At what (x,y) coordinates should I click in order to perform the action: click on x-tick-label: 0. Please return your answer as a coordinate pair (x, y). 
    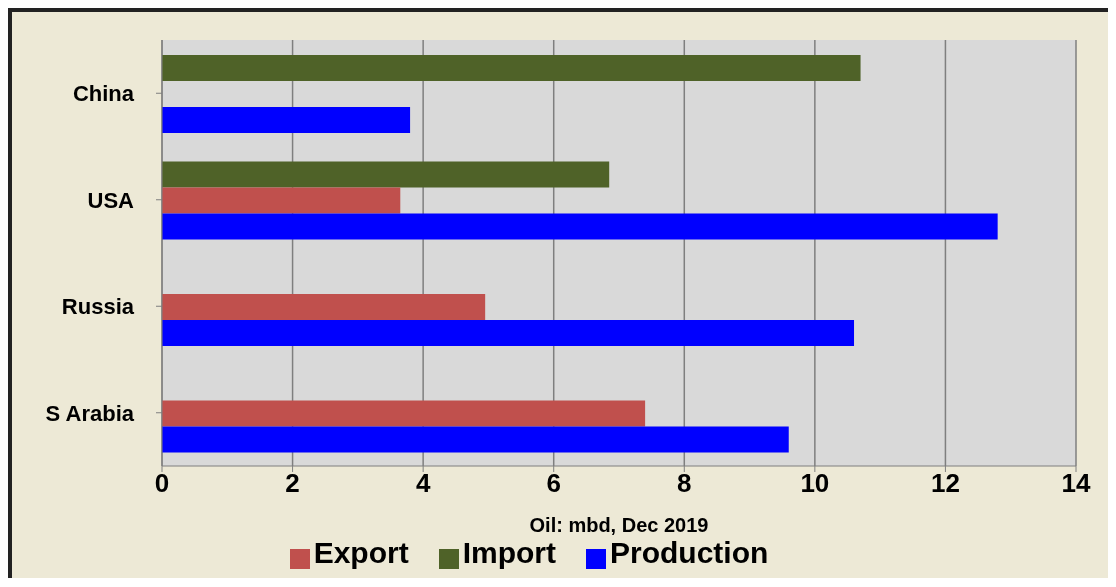
    Looking at the image, I should click on (162, 483).